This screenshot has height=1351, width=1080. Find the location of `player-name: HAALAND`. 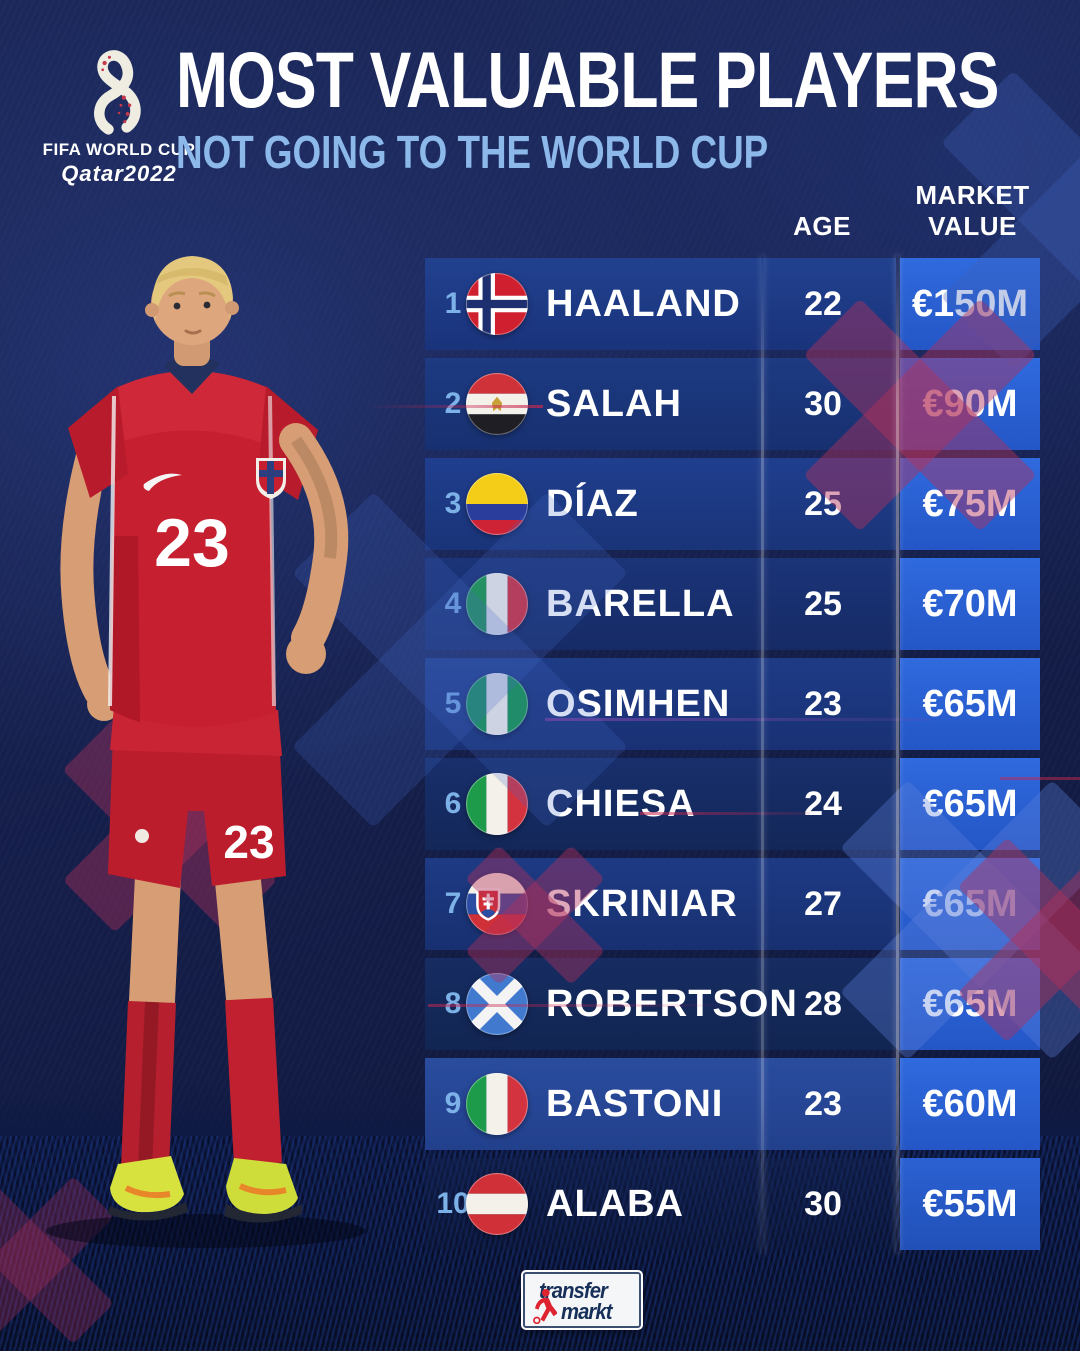

player-name: HAALAND is located at coordinates (643, 303).